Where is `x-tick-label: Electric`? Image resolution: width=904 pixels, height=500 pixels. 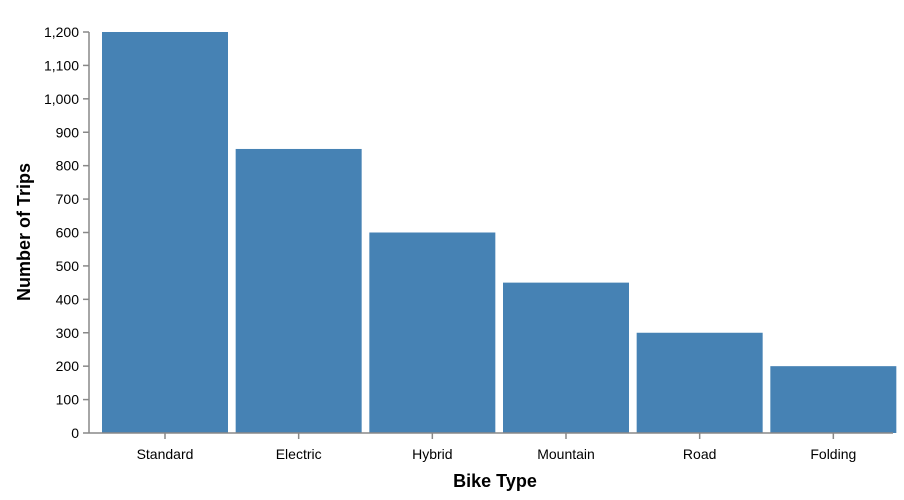 x-tick-label: Electric is located at coordinates (299, 454).